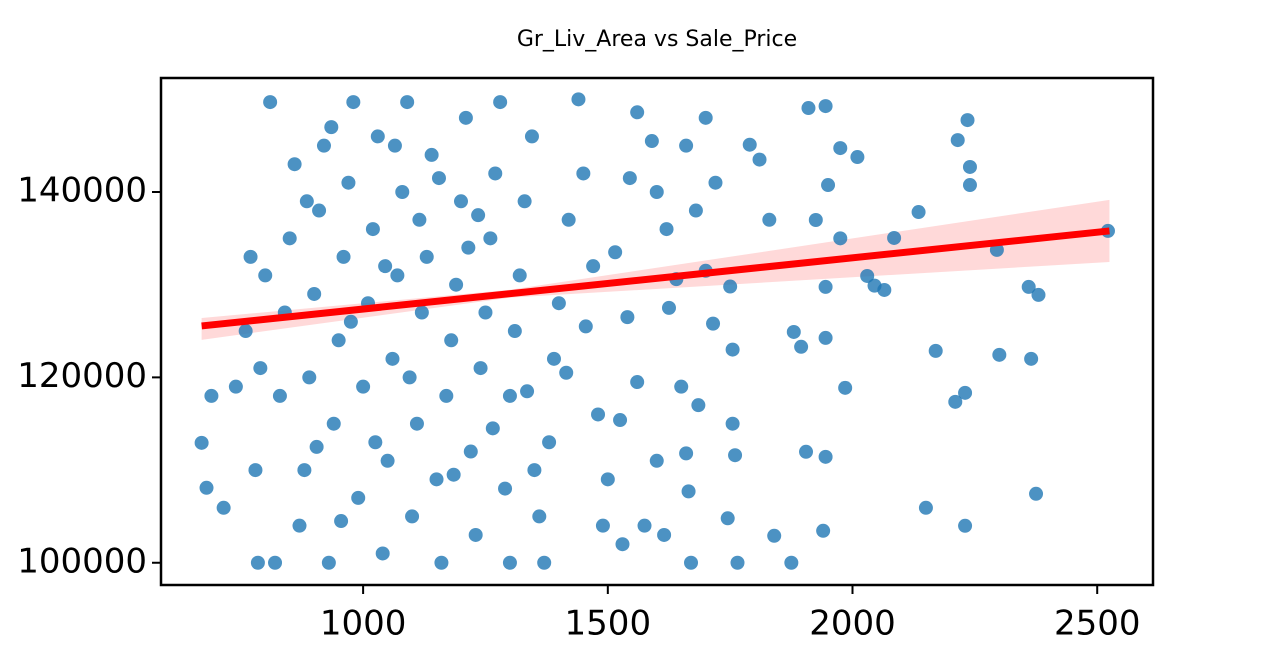  Describe the element at coordinates (82, 376) in the screenshot. I see `y-tick-label: 120000` at that location.